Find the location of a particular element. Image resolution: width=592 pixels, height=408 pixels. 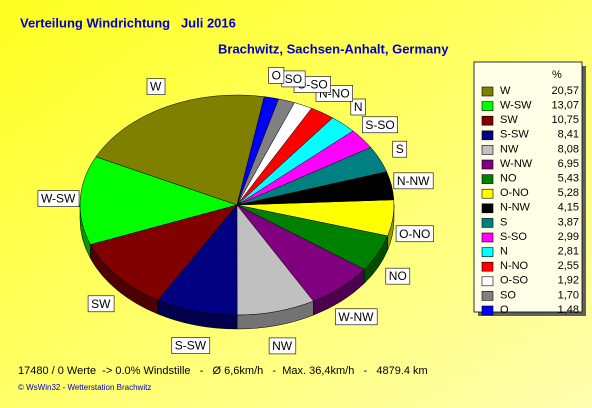

slice-label-text: SO is located at coordinates (293, 79).